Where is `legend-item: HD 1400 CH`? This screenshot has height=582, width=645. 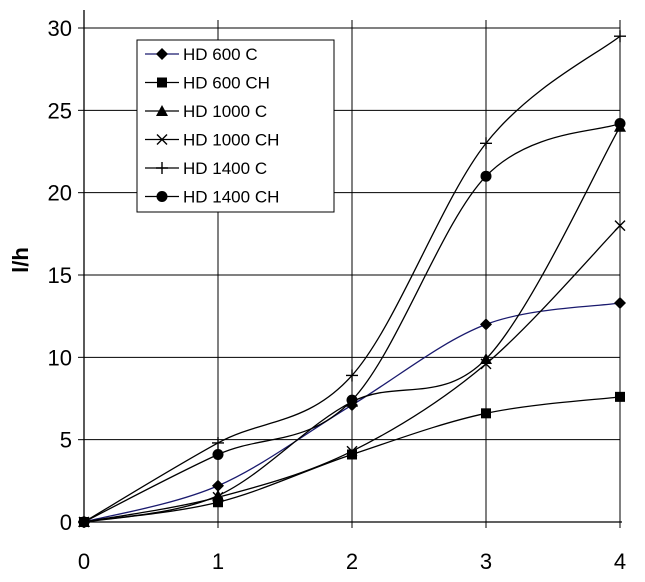 legend-item: HD 1400 CH is located at coordinates (212, 197).